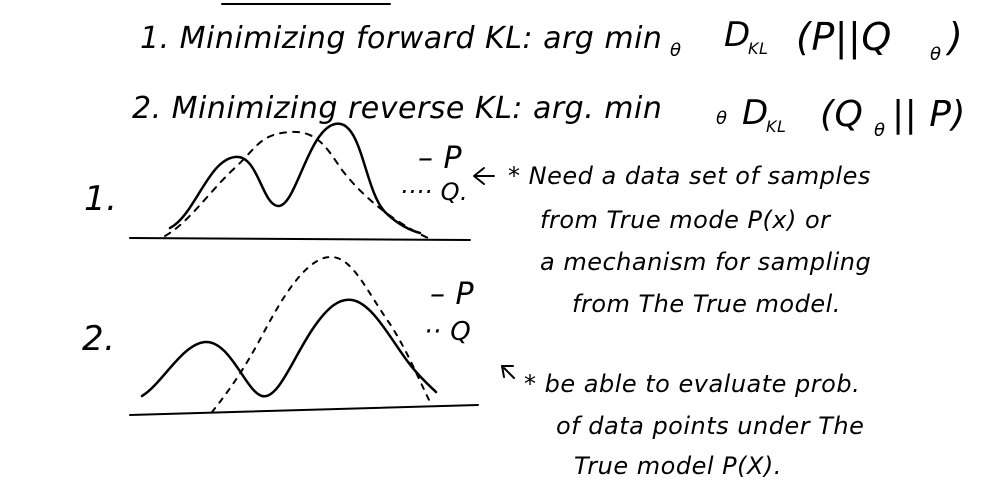  What do you see at coordinates (447, 332) in the screenshot?
I see `plot2-legend-q: ·· Q` at bounding box center [447, 332].